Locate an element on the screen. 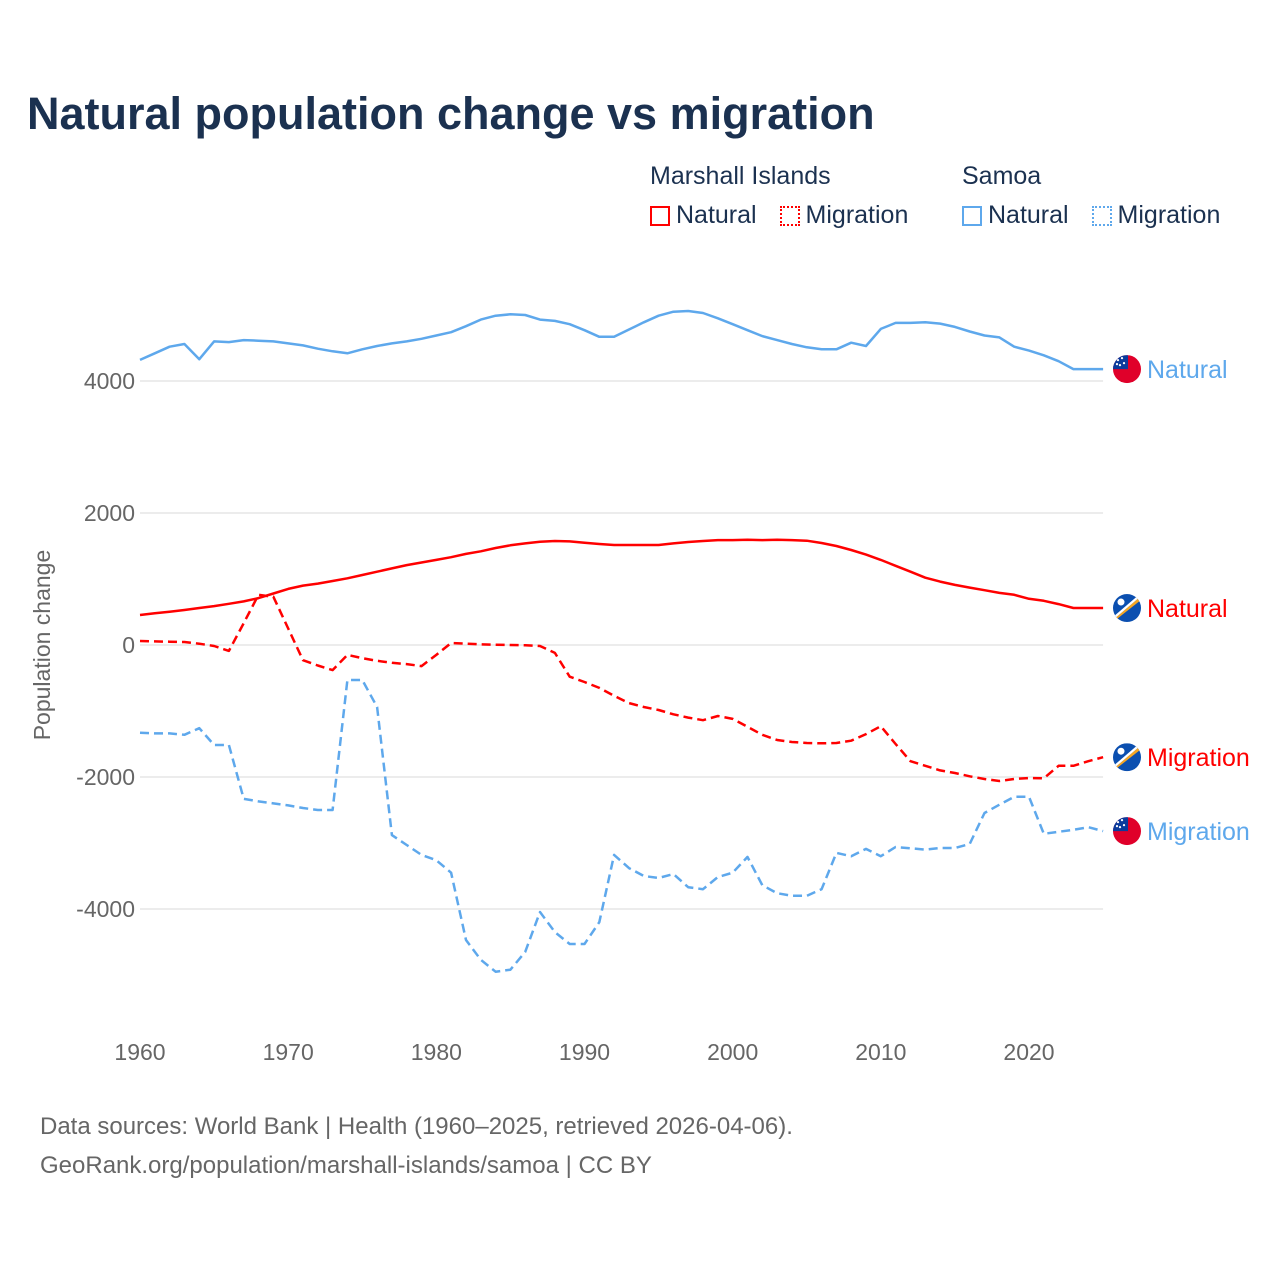 Image resolution: width=1280 pixels, height=1280 pixels. x-tick-label: 1980 is located at coordinates (436, 1052).